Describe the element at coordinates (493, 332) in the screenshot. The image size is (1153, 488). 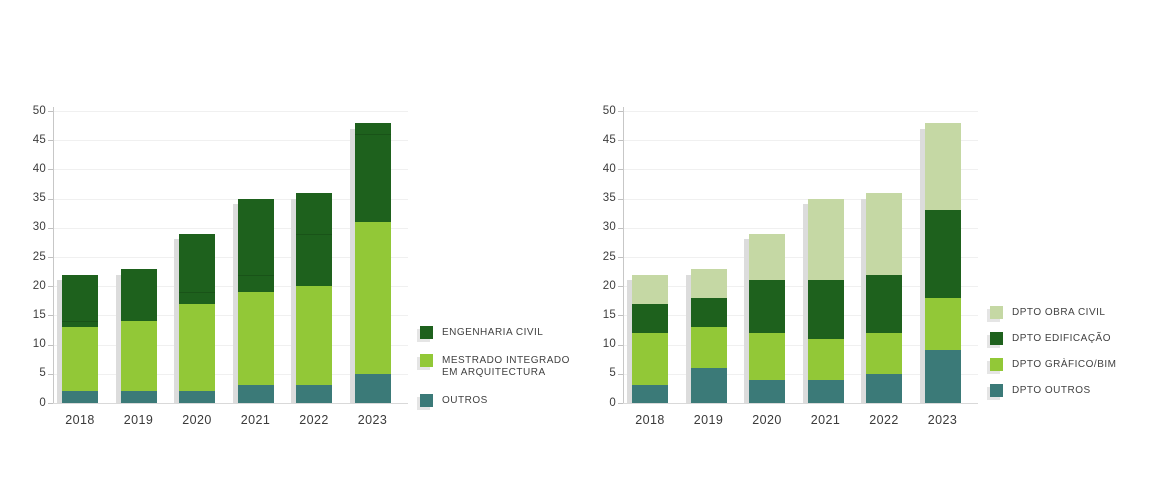
I see `legend-label: ENGENHARIA CIVIL` at that location.